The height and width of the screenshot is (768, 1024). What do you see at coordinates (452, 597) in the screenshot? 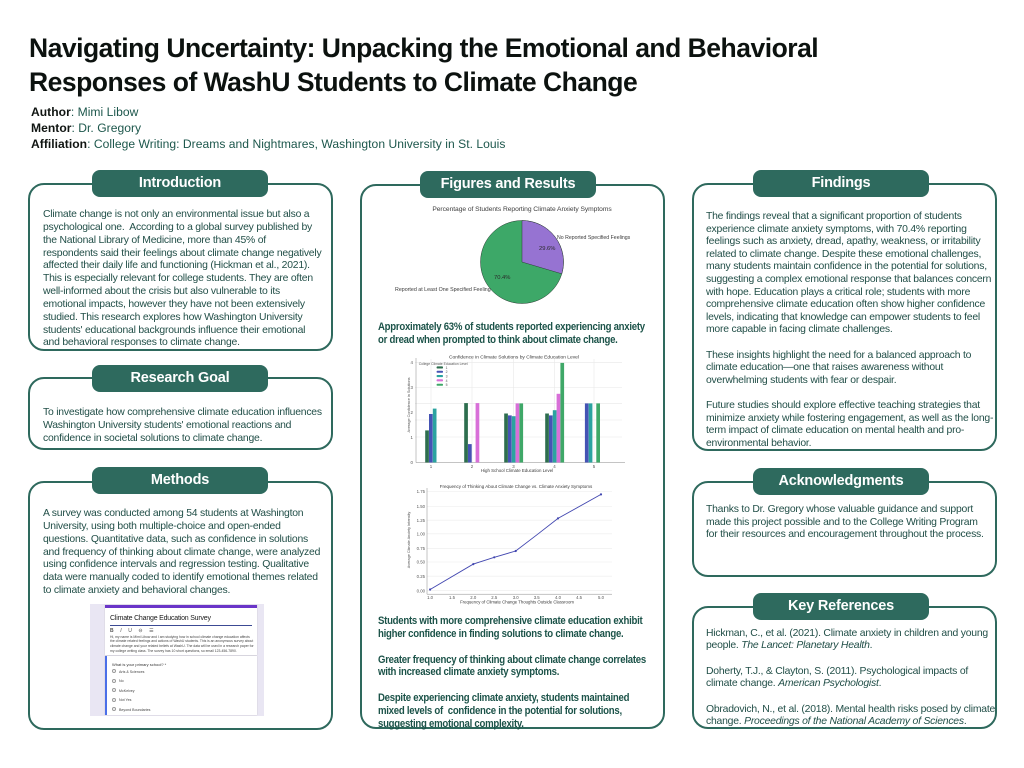
I see `svg-text: 1.5` at bounding box center [452, 597].